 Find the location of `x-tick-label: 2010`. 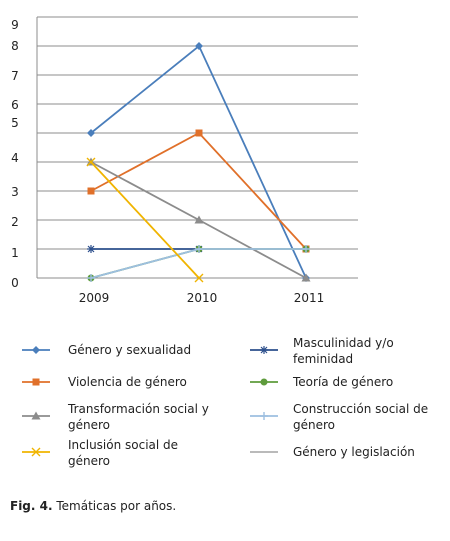

x-tick-label: 2010 is located at coordinates (202, 298).